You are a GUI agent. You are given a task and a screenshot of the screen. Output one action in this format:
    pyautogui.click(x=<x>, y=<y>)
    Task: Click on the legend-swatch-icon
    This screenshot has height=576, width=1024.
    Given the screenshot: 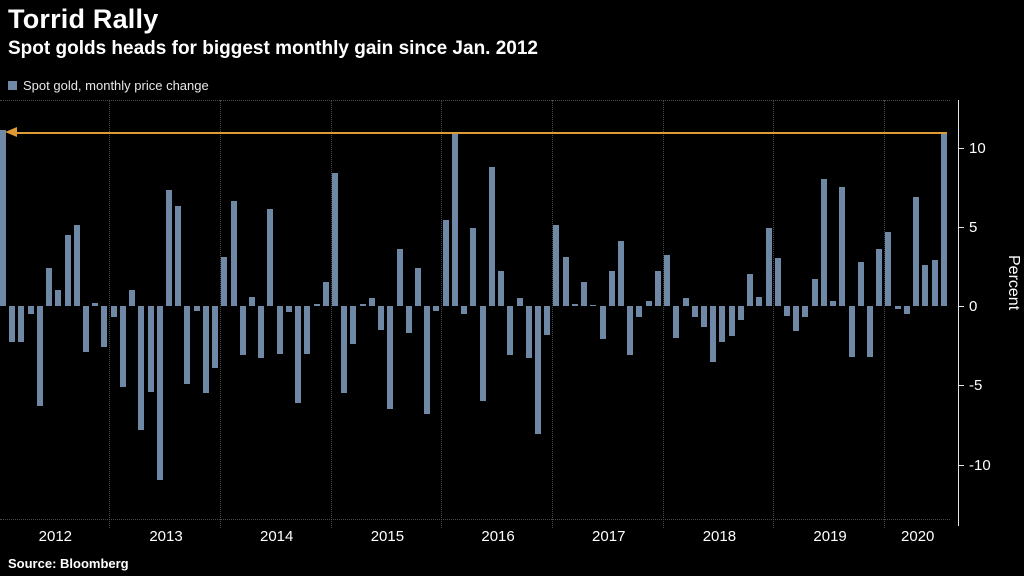 What is the action you would take?
    pyautogui.click(x=12, y=85)
    